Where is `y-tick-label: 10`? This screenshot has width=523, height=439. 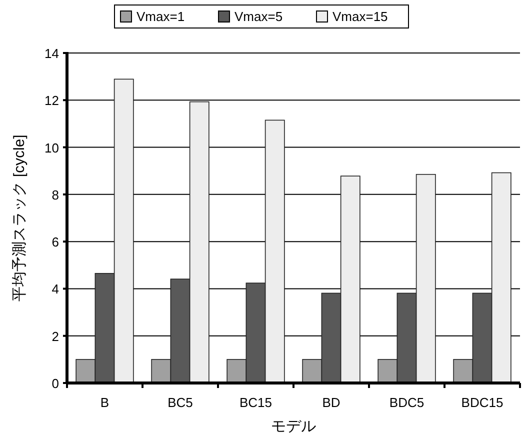
y-tick-label: 10 is located at coordinates (51, 148).